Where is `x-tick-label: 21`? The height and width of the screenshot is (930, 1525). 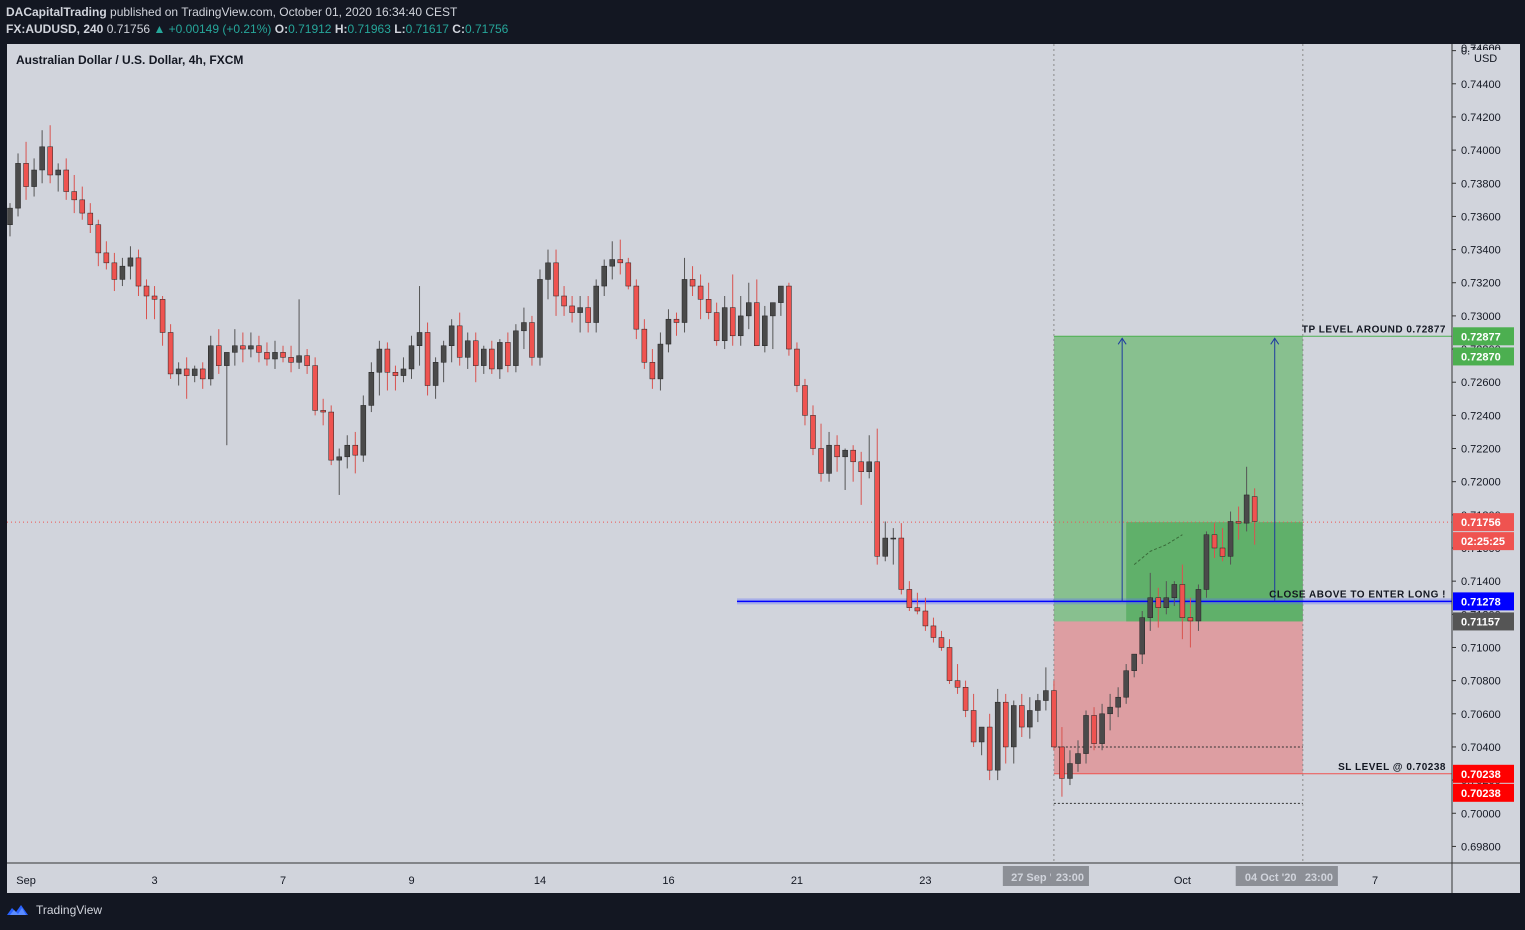 x-tick-label: 21 is located at coordinates (797, 881).